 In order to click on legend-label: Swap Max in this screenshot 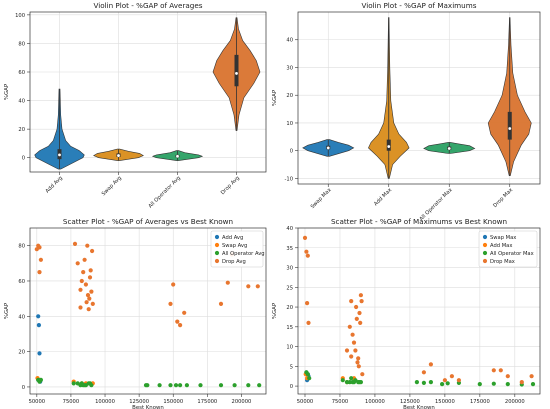, I will do `click(503, 238)`.